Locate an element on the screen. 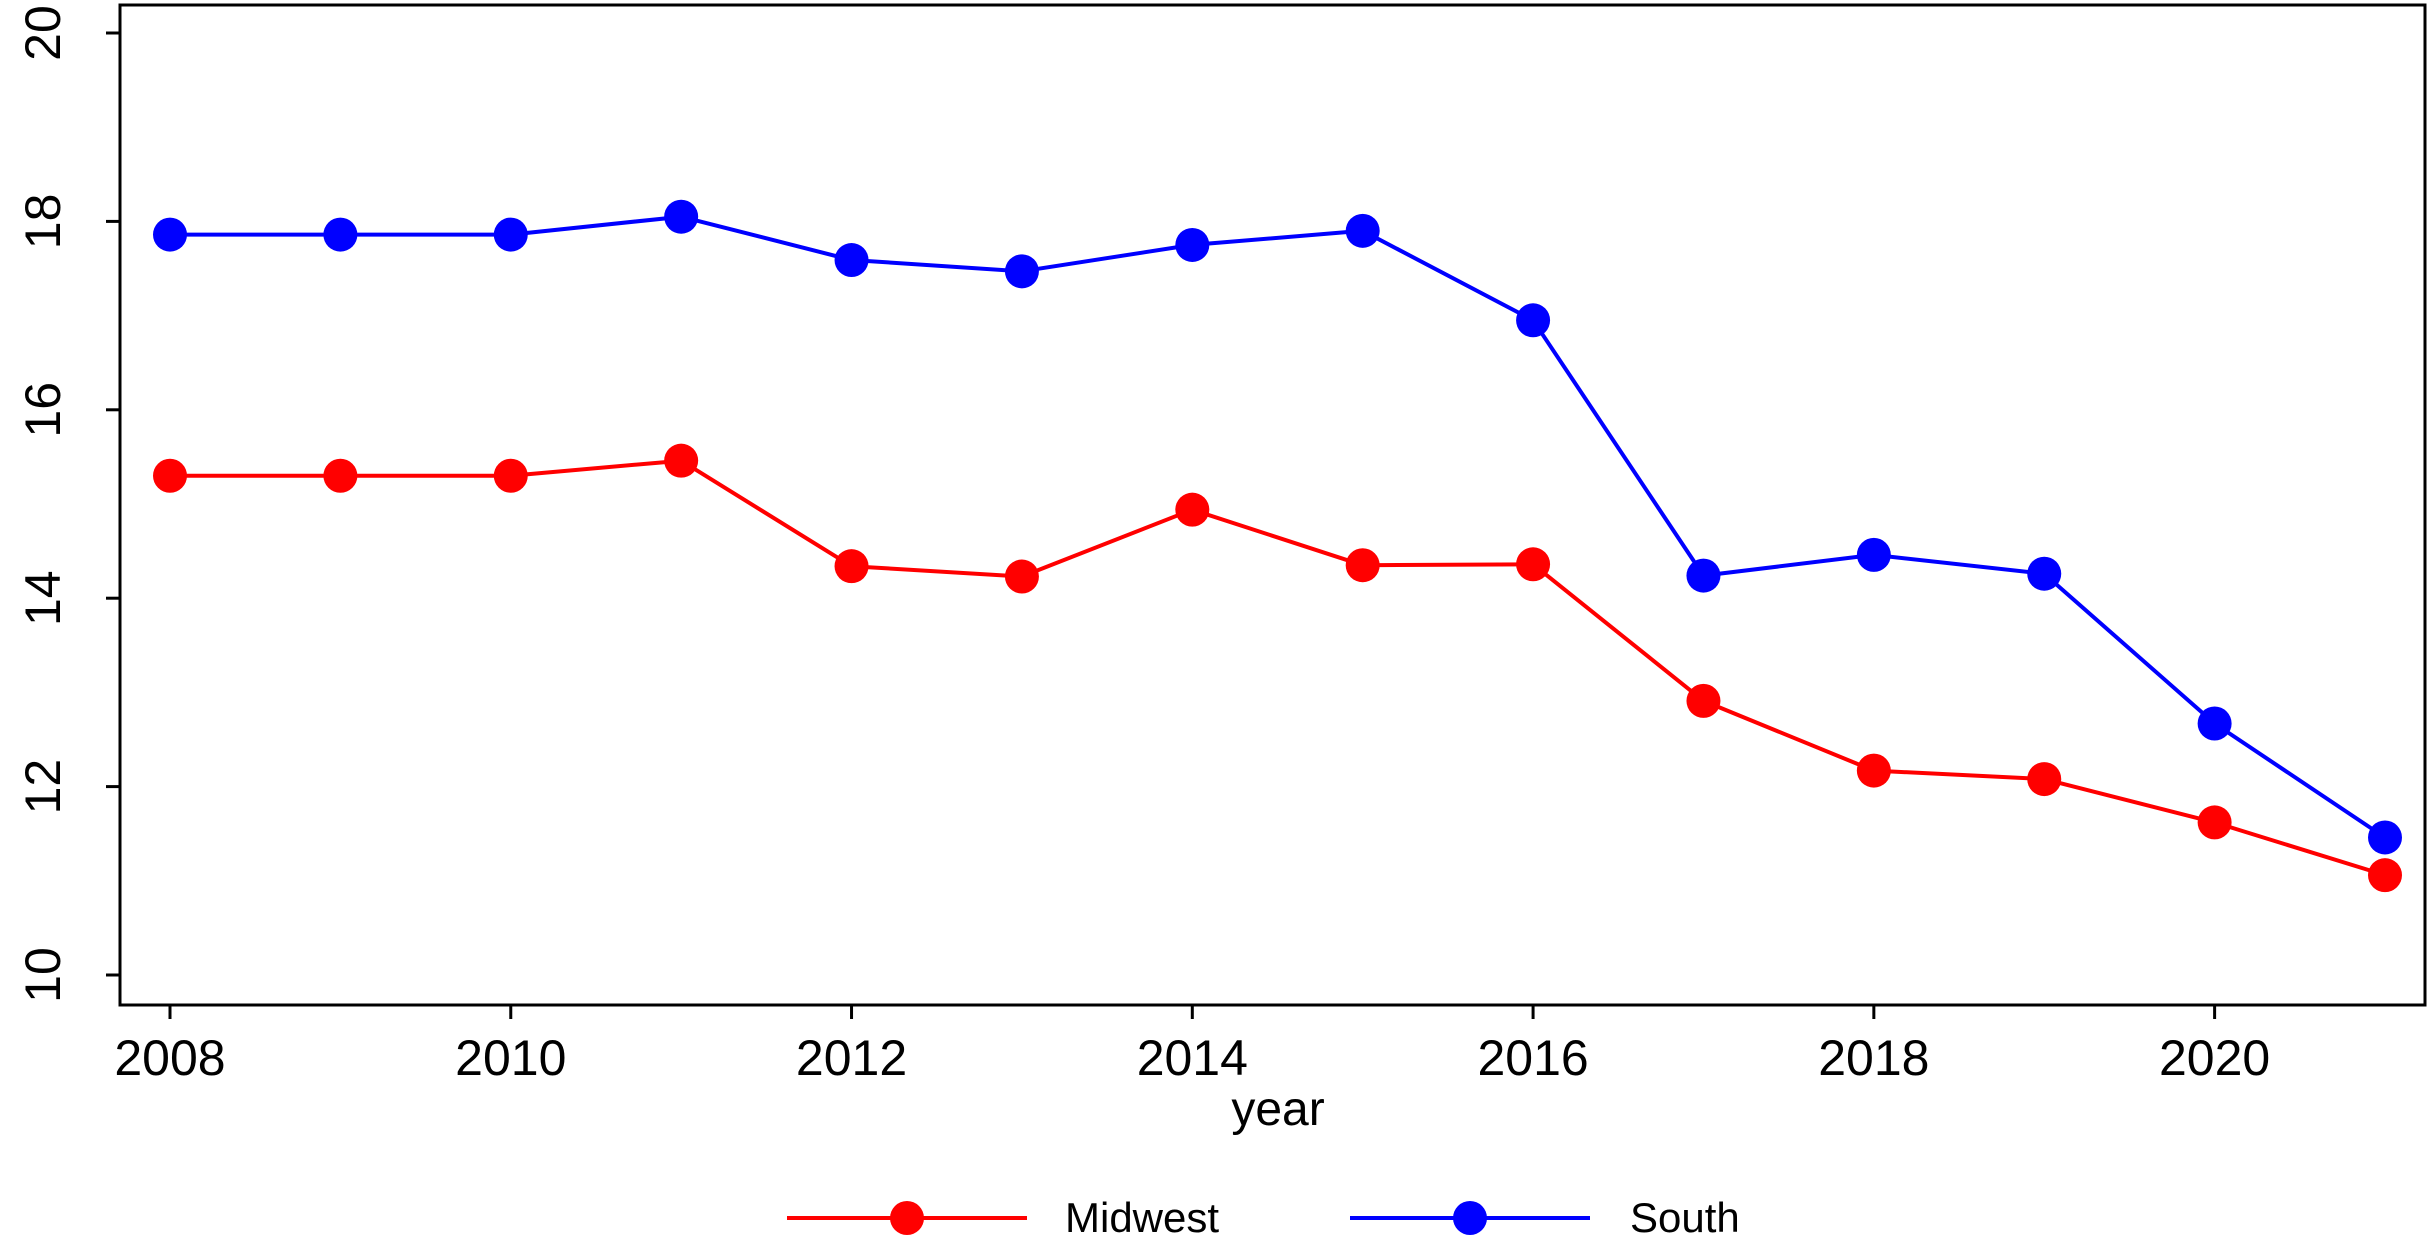 This screenshot has width=2433, height=1240. y-tick-label: 14 is located at coordinates (43, 598).